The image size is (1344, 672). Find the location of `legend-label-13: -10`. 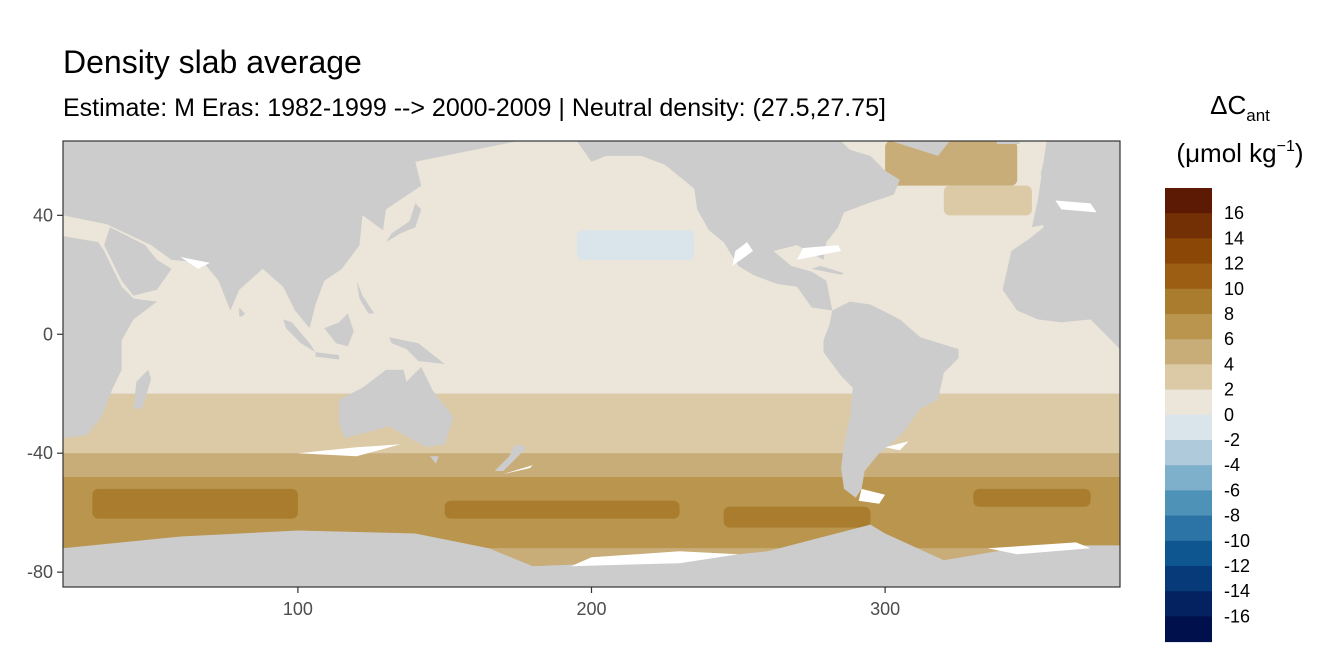

legend-label-13: -10 is located at coordinates (1237, 541).